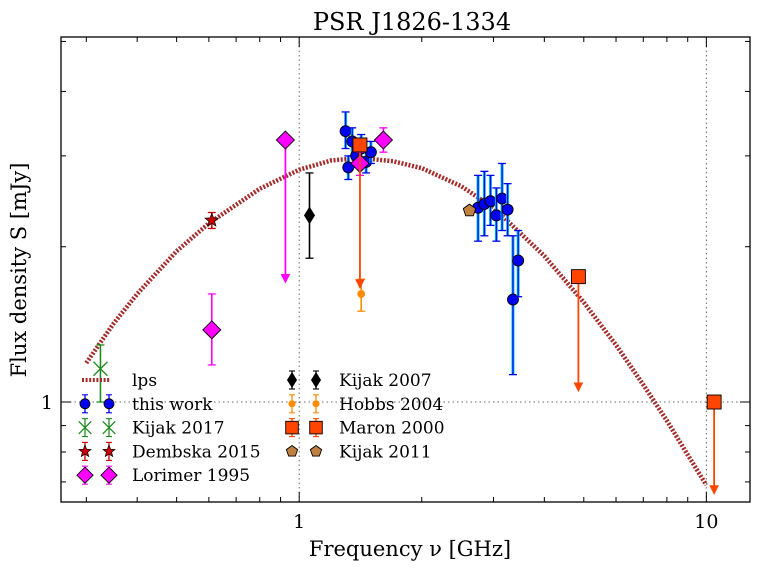 The width and height of the screenshot is (772, 572). I want to click on legend-label: Kijak 2017, so click(178, 429).